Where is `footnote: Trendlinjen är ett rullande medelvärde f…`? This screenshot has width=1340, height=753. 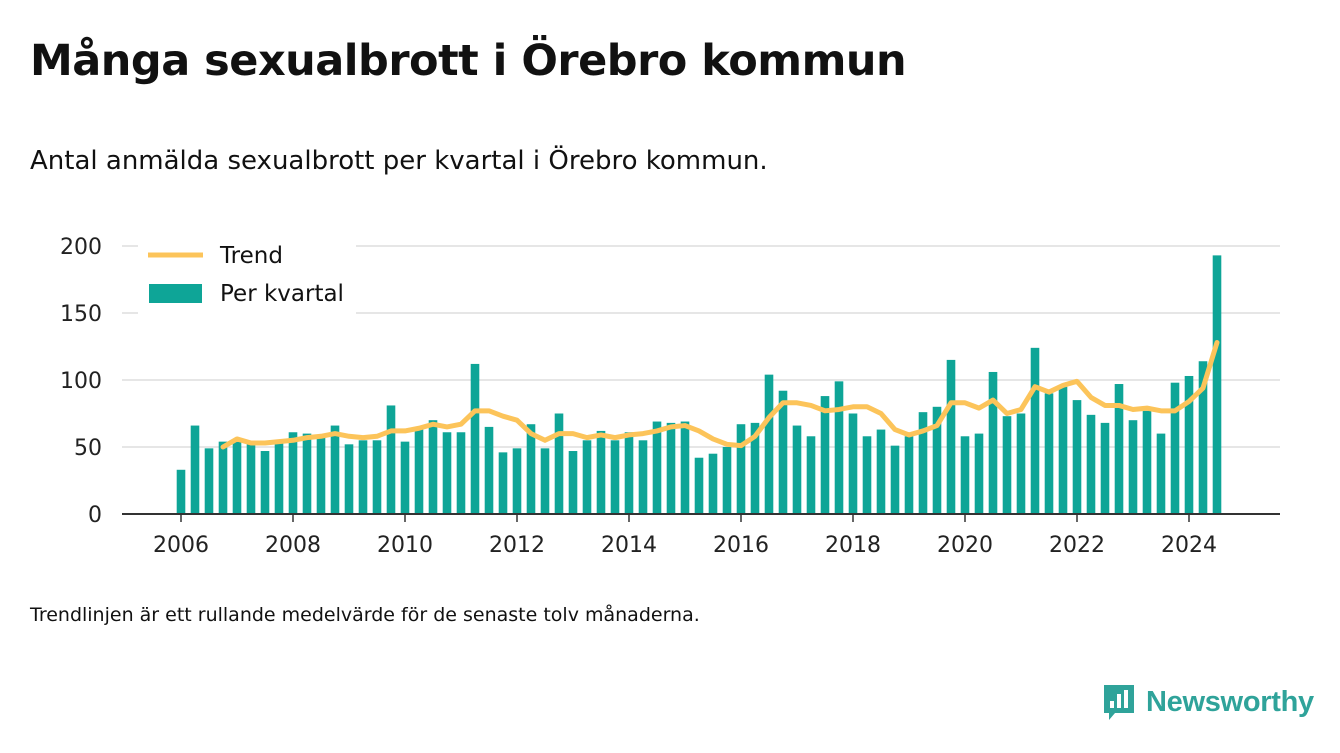 footnote: Trendlinjen är ett rullande medelvärde f… is located at coordinates (365, 615).